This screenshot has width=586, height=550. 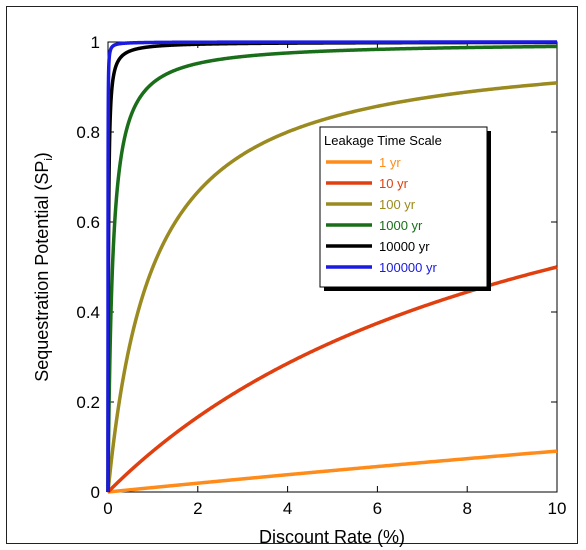 What do you see at coordinates (332, 471) in the screenshot?
I see `series-line` at bounding box center [332, 471].